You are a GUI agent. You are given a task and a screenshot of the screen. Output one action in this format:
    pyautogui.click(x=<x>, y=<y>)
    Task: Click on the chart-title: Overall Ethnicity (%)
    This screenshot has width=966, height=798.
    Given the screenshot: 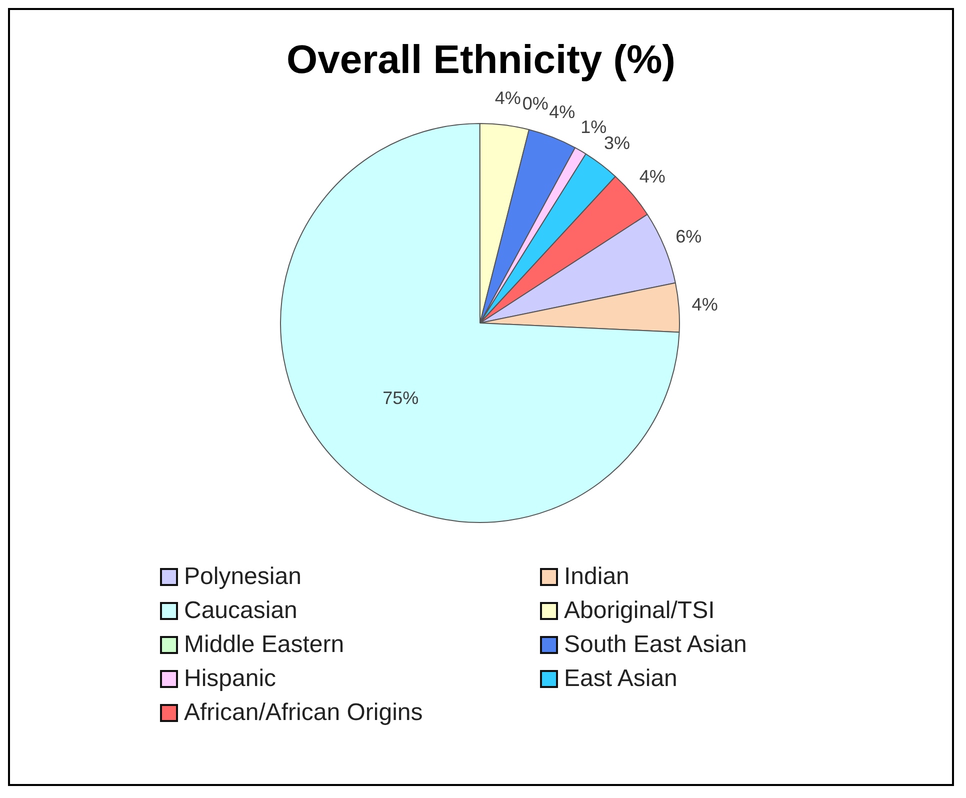 What is the action you would take?
    pyautogui.click(x=481, y=60)
    